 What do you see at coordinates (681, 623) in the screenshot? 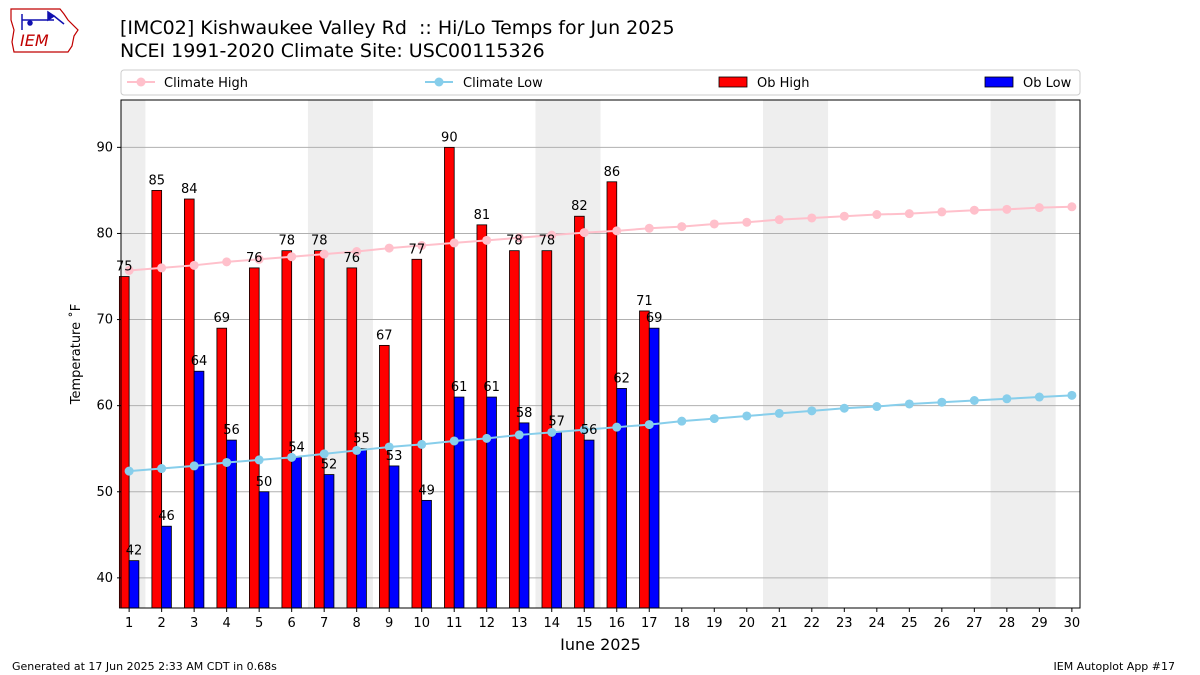
I see `x-tick-label: 18` at bounding box center [681, 623].